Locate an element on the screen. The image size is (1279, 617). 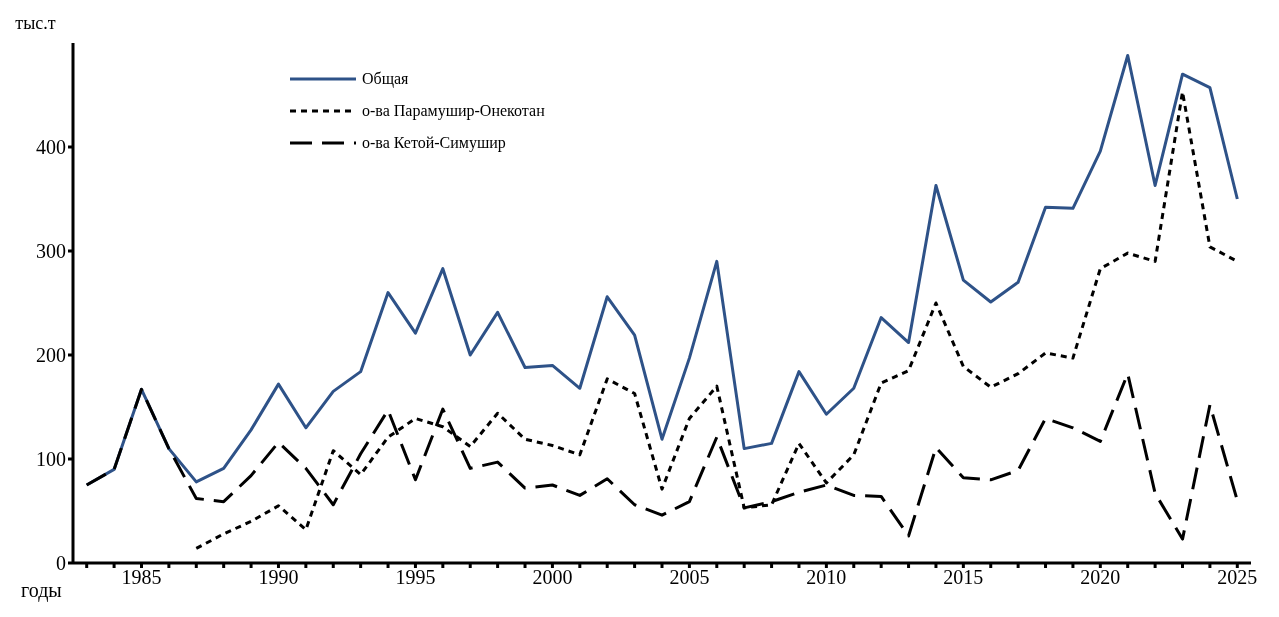
x-tick-label: 2020 is located at coordinates (1100, 577).